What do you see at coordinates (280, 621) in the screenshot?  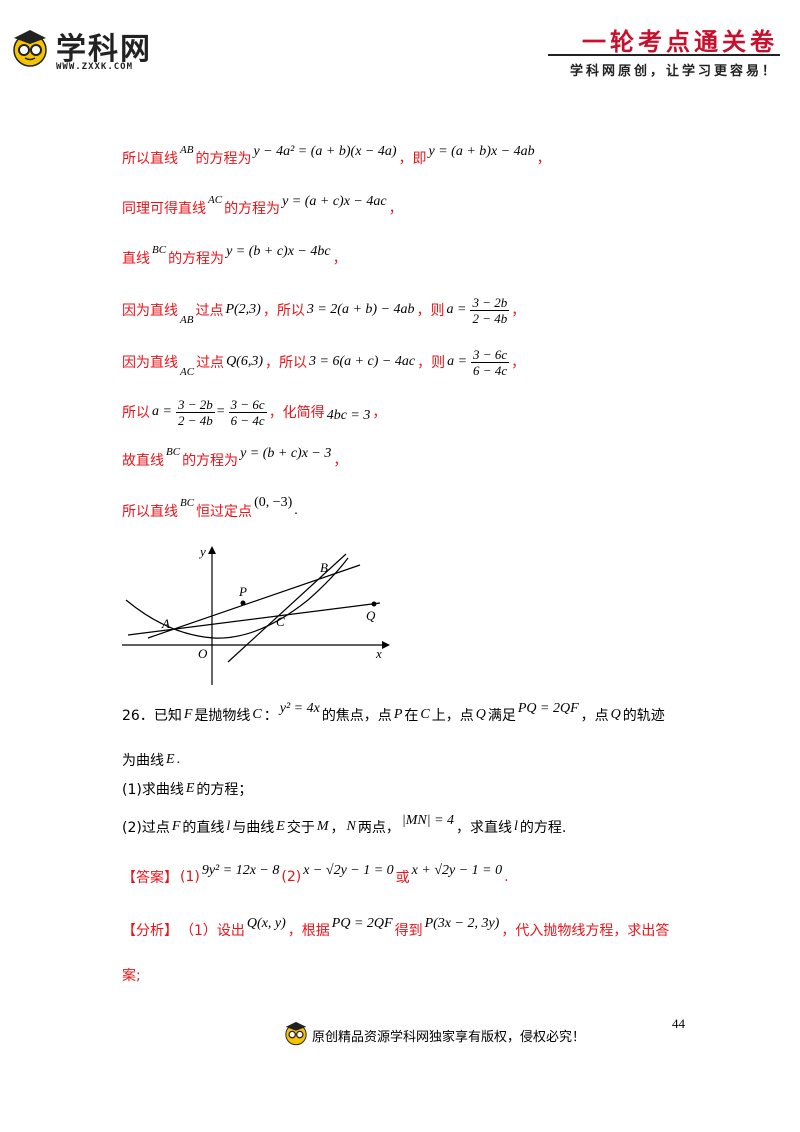 I see `label-c: C` at bounding box center [280, 621].